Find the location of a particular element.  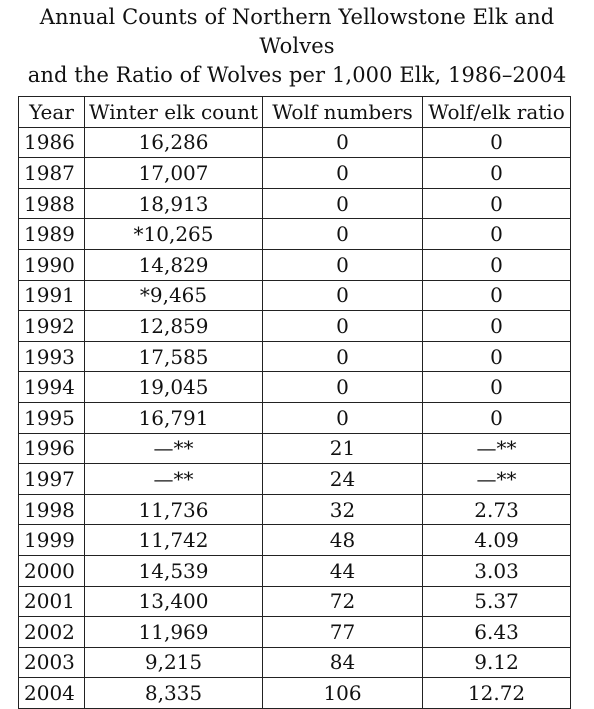

table-row: 2003 9,215 84 9.12 is located at coordinates (295, 662).